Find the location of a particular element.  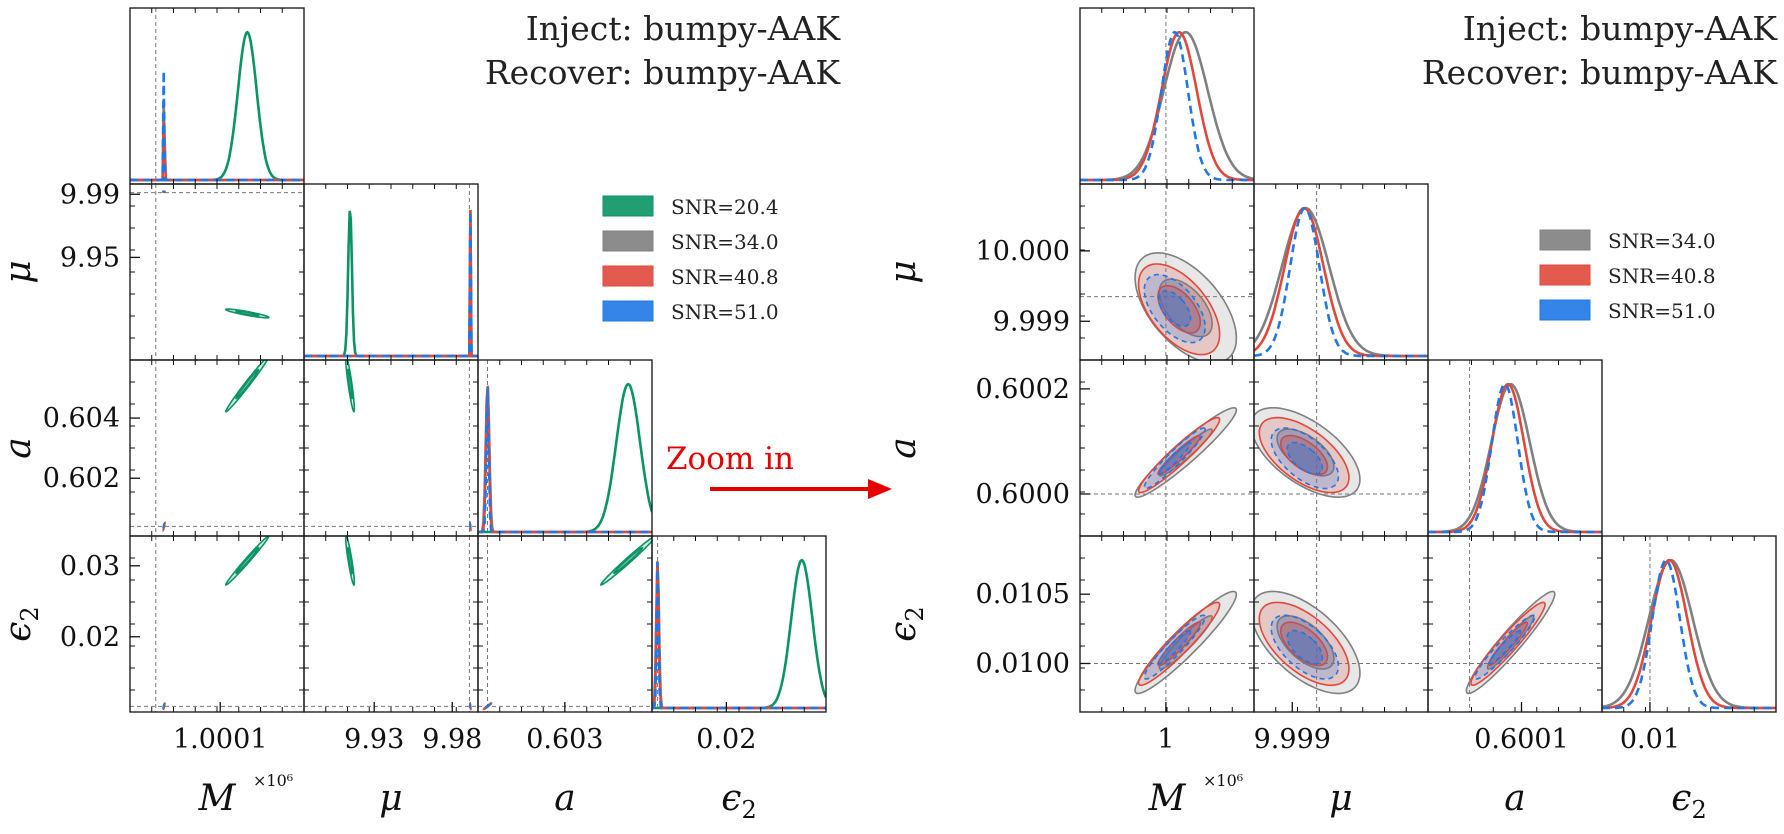

title-line-1: Inject: bumpy-AAK is located at coordinates (684, 28).